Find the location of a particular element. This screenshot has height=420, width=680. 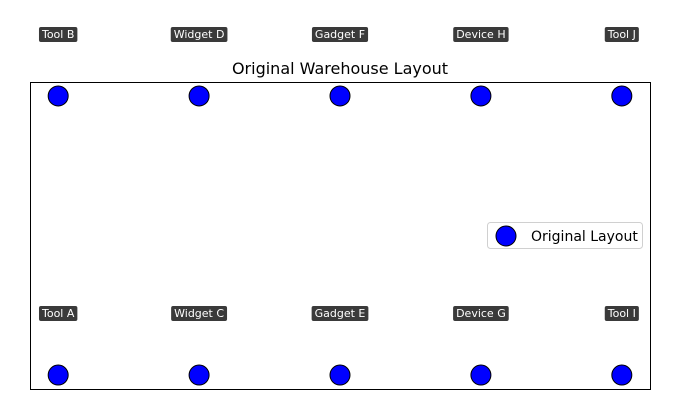

chart-title: Original Warehouse Layout is located at coordinates (340, 68).